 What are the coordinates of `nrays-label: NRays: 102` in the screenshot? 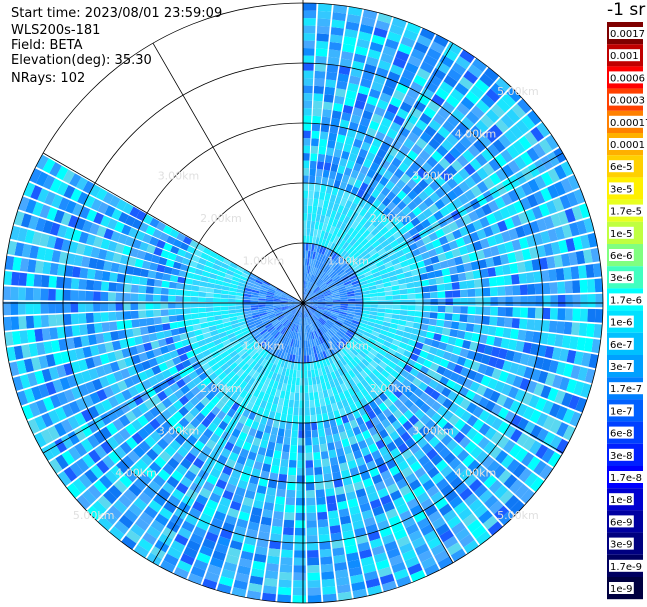 It's located at (48, 78).